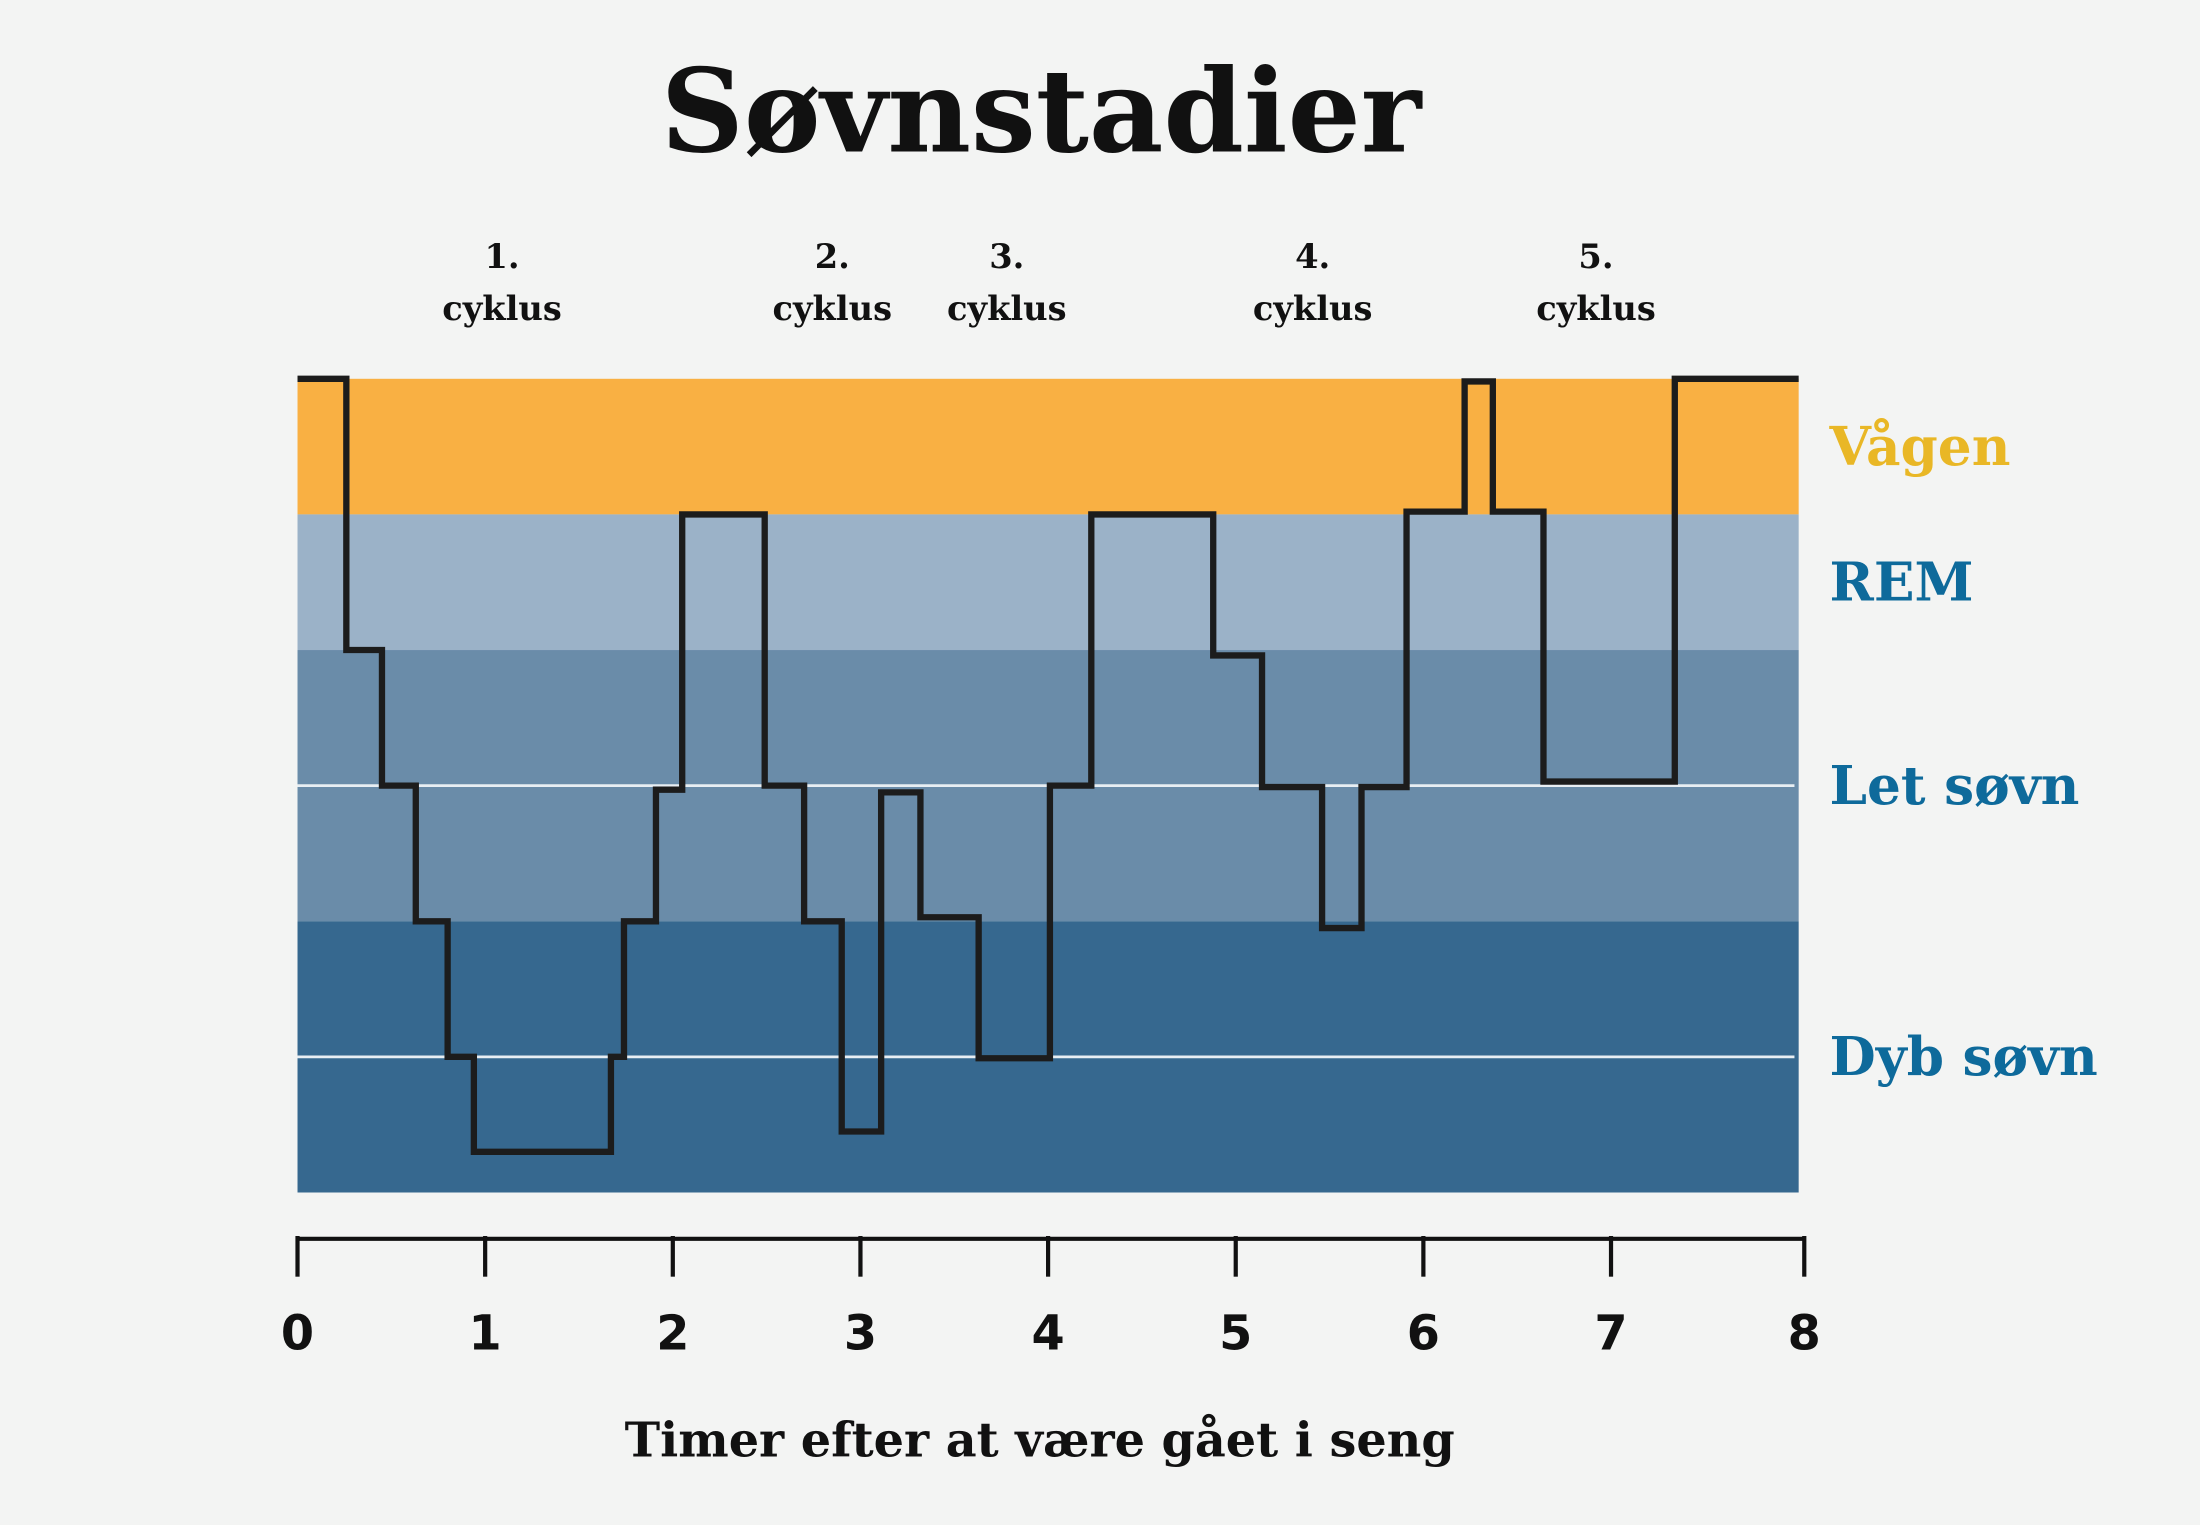 The width and height of the screenshot is (2200, 1525). What do you see at coordinates (1051, 1298) in the screenshot?
I see `x-axis: 0 1 2 3 4 5 6 7 8` at bounding box center [1051, 1298].